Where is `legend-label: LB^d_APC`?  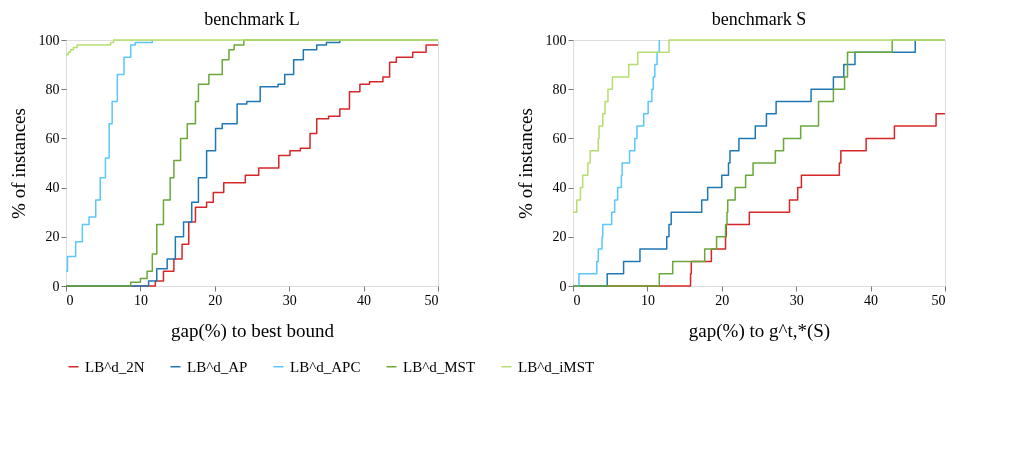 legend-label: LB^d_APC is located at coordinates (325, 366).